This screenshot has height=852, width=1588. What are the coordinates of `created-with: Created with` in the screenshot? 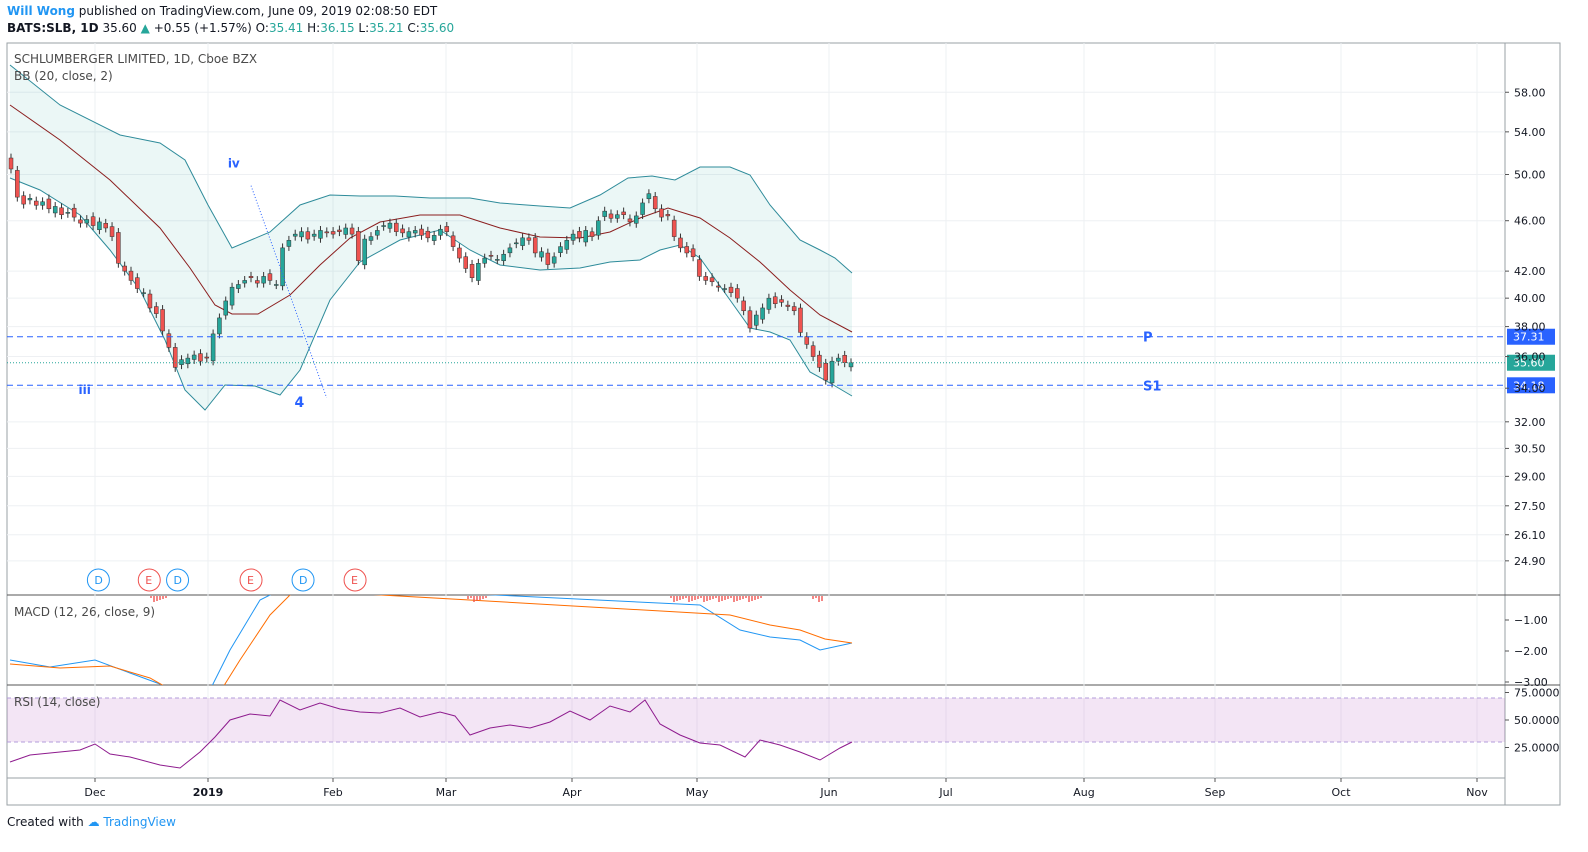 It's located at (45, 822).